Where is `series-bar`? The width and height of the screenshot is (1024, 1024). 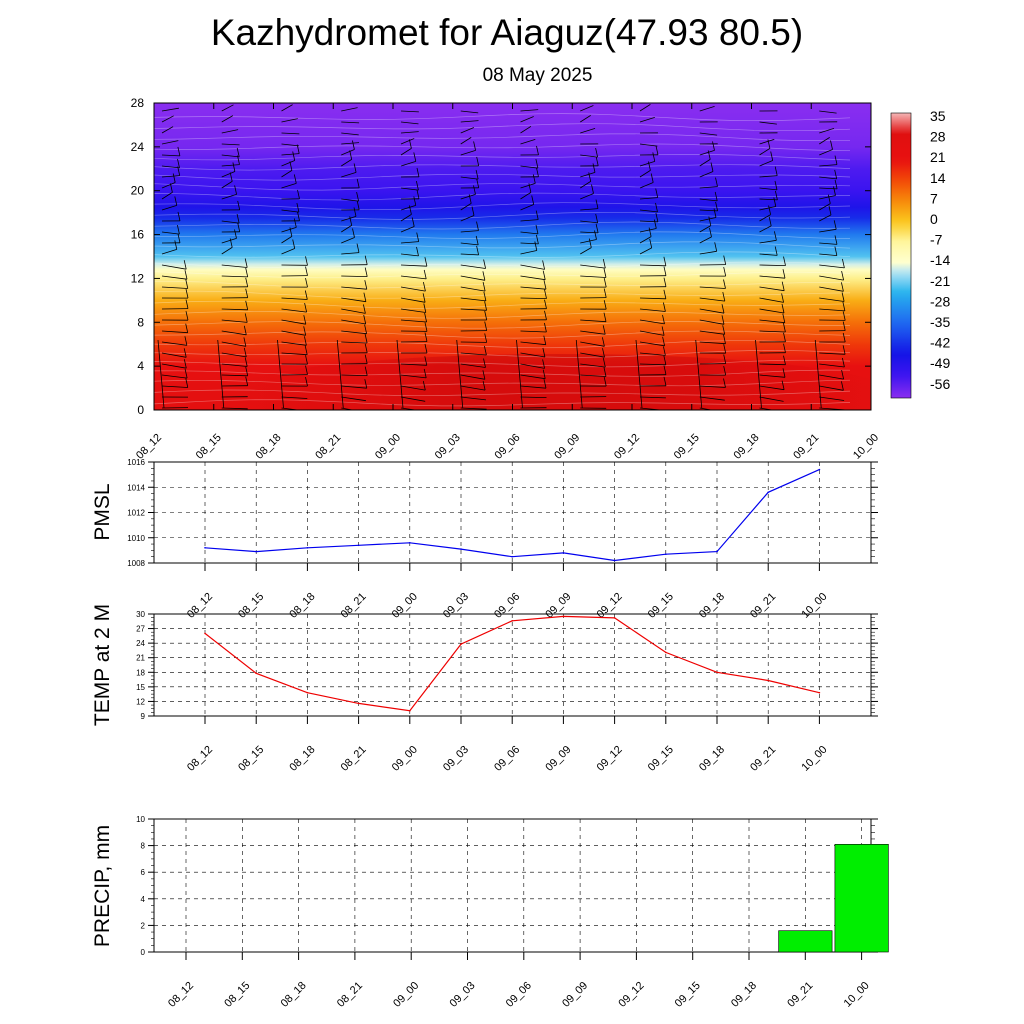 series-bar is located at coordinates (805, 941).